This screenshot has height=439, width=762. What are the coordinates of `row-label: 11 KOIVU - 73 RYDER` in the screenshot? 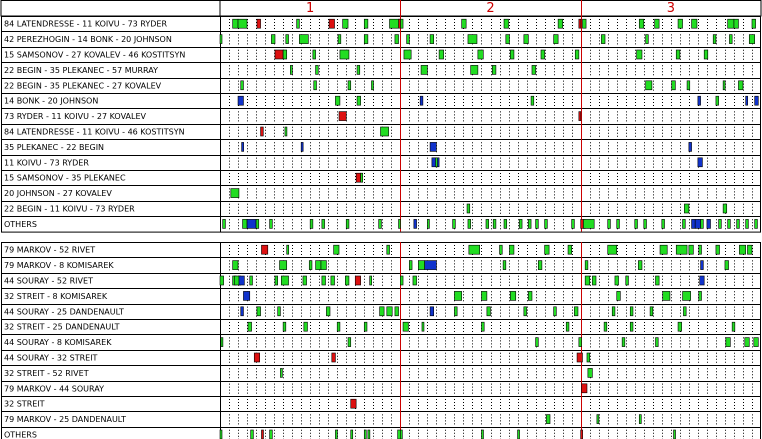 It's located at (46, 162).